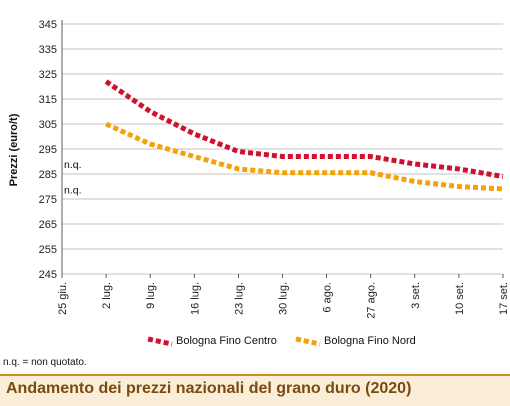 This screenshot has height=406, width=510. What do you see at coordinates (416, 295) in the screenshot?
I see `x-tick-label: 3 set.` at bounding box center [416, 295].